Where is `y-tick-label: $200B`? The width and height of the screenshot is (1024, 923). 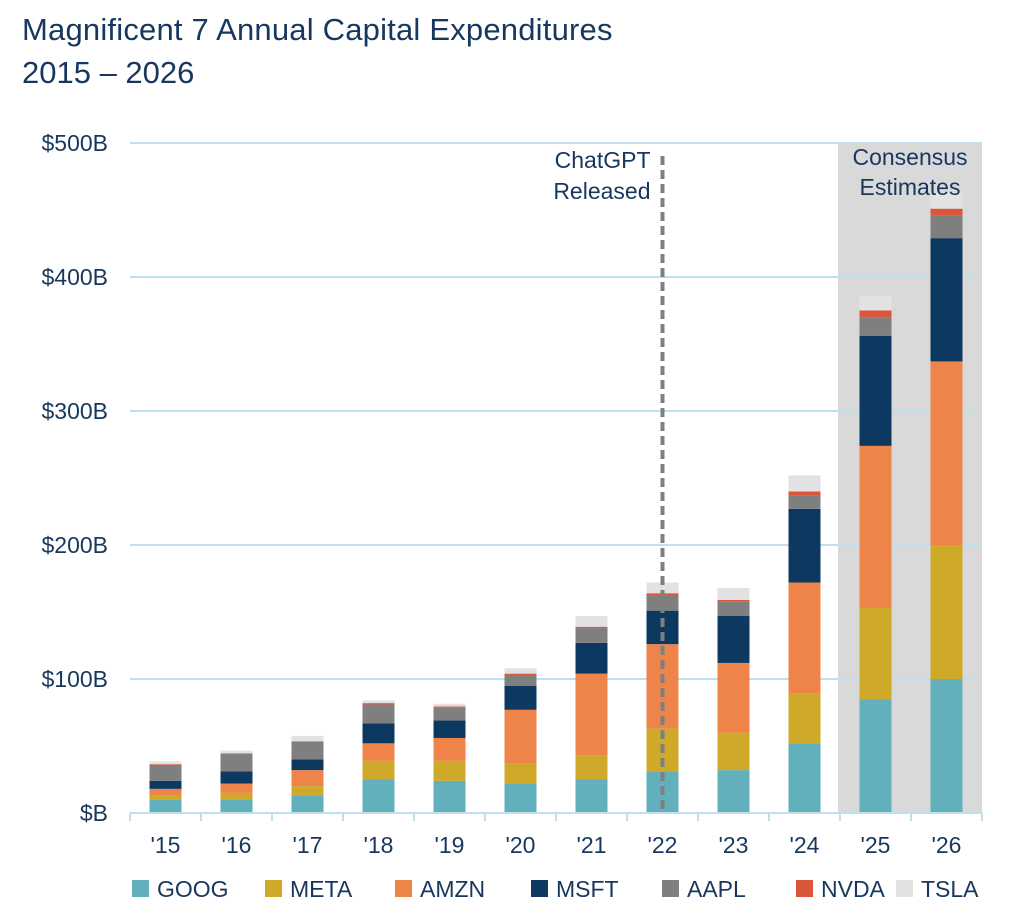 y-tick-label: $200B is located at coordinates (74, 545).